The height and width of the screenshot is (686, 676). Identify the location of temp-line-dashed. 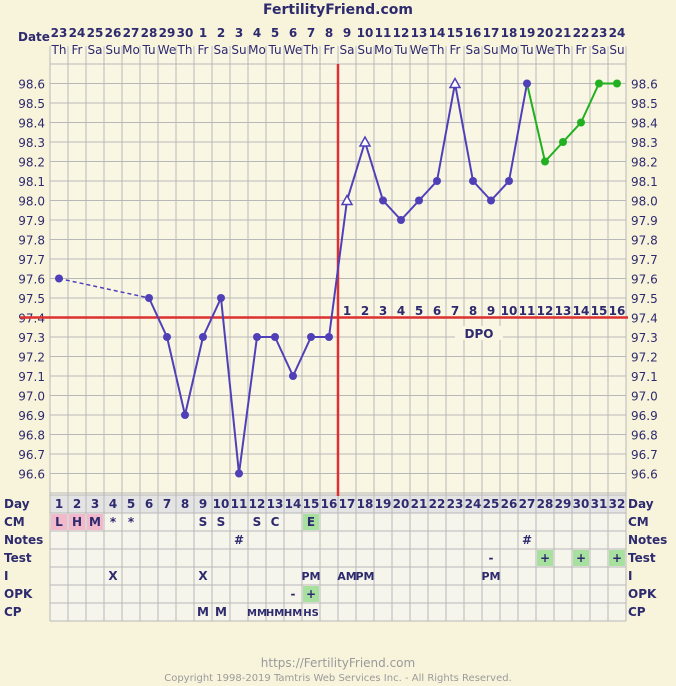
(104, 288).